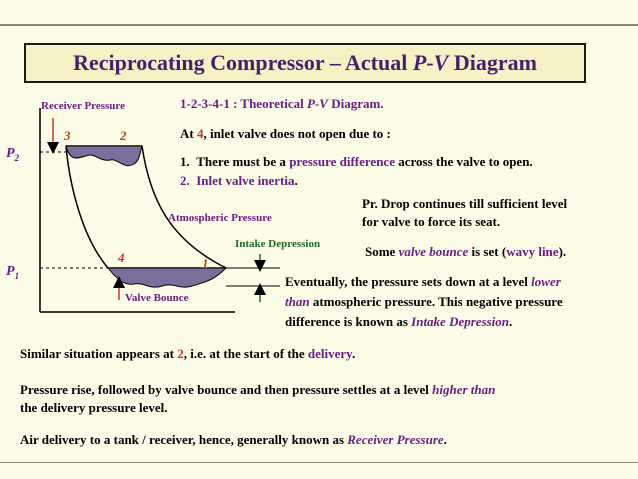 The width and height of the screenshot is (638, 479). I want to click on note-pressure-rise-2: the delivery pressure level., so click(94, 407).